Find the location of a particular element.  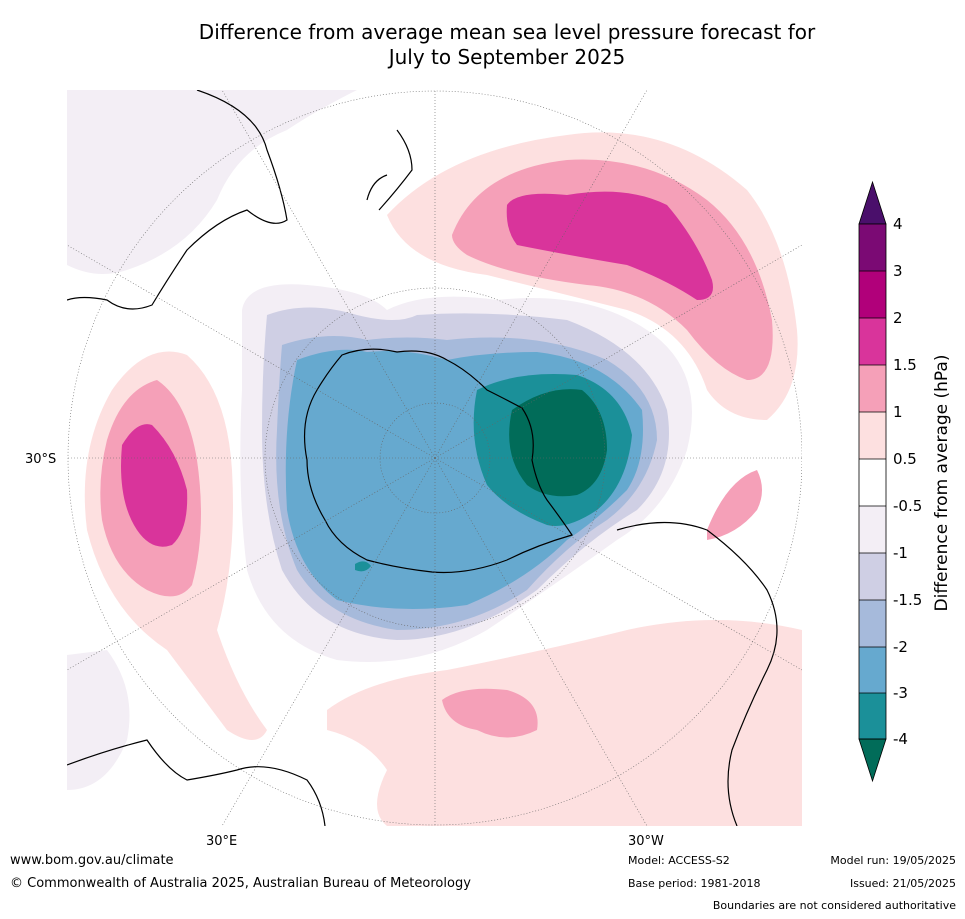

lon-label-30e: 30°E is located at coordinates (222, 841).